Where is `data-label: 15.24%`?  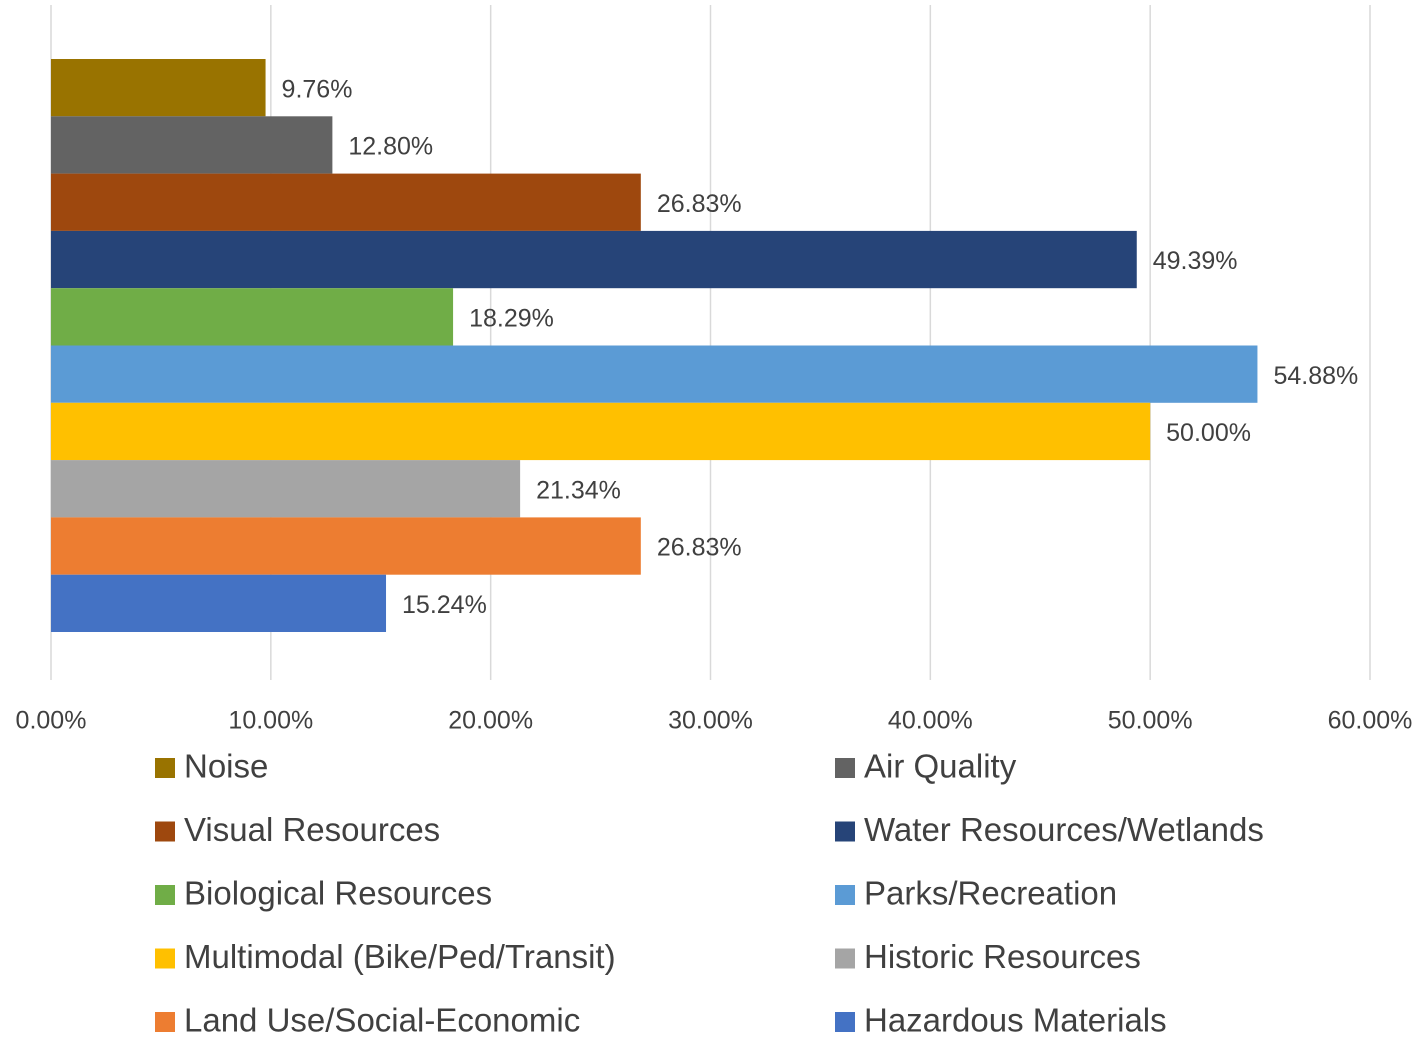
data-label: 15.24% is located at coordinates (444, 605).